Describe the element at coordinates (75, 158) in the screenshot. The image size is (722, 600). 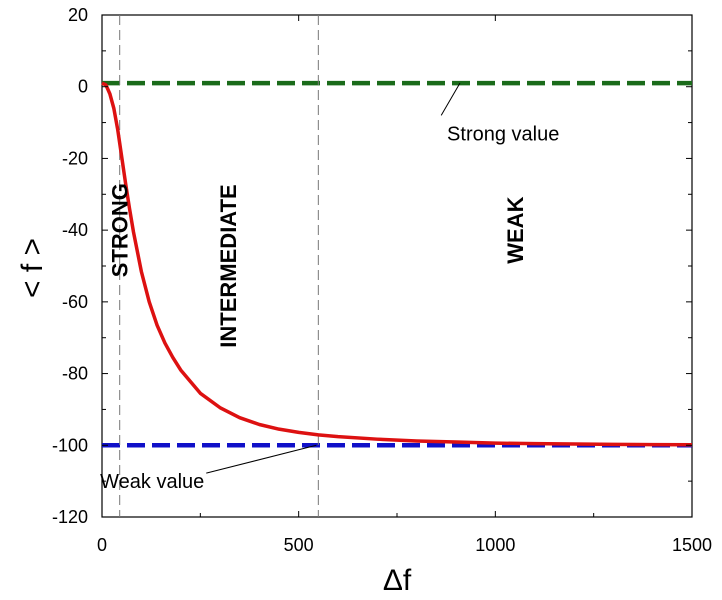
I see `y-tick-label: -20` at that location.